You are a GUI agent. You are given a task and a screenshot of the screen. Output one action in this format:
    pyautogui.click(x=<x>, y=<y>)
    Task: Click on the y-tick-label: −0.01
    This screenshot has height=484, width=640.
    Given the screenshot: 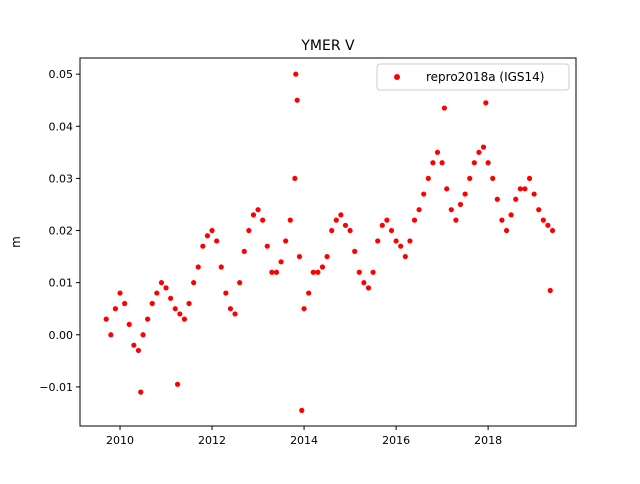 What is the action you would take?
    pyautogui.click(x=56, y=387)
    